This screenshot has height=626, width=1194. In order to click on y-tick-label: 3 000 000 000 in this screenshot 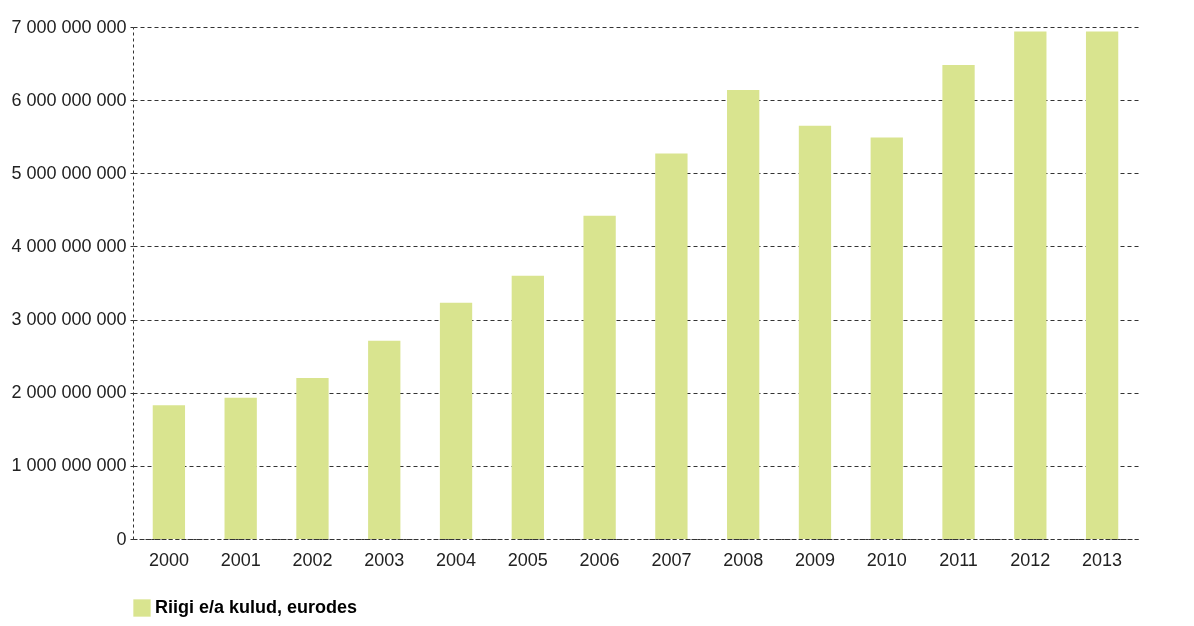, I will do `click(69, 319)`.